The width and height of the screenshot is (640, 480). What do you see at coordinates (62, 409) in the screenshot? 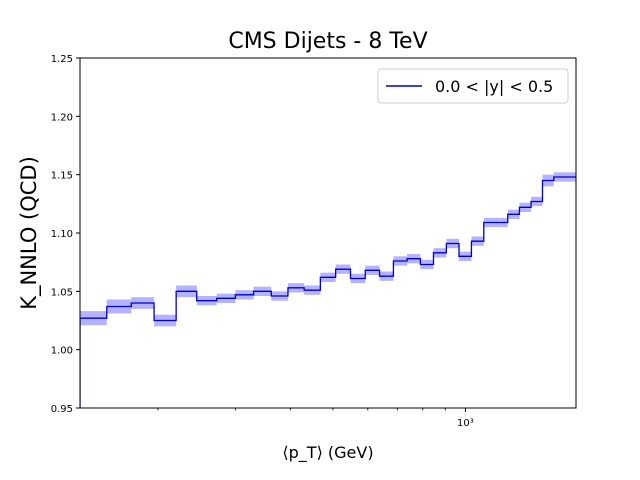
I see `y-tick-label: 0.95` at bounding box center [62, 409].